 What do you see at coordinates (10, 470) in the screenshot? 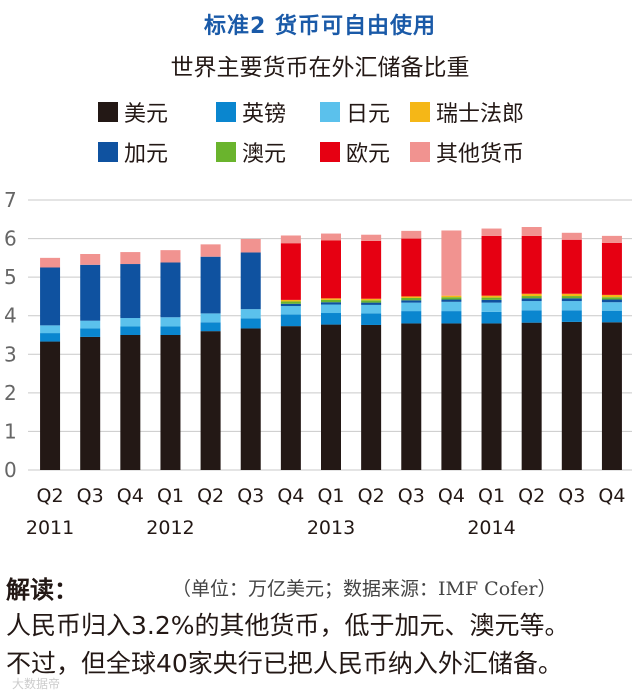
I see `y-tick-label-0: 0` at bounding box center [10, 470].